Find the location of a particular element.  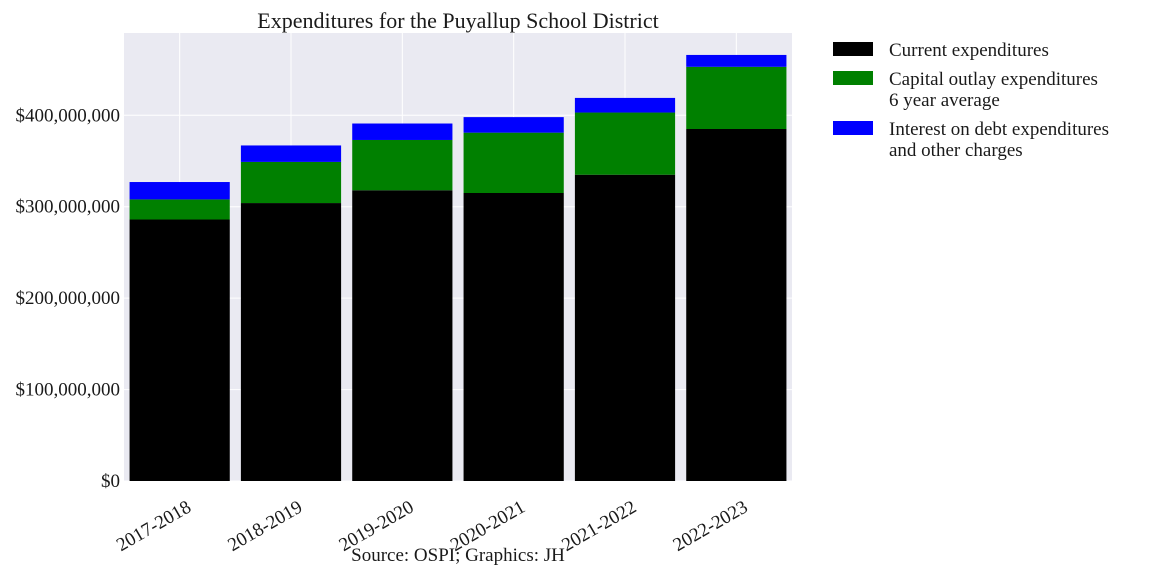

y-tick-label: $300,000,000 is located at coordinates (68, 207).